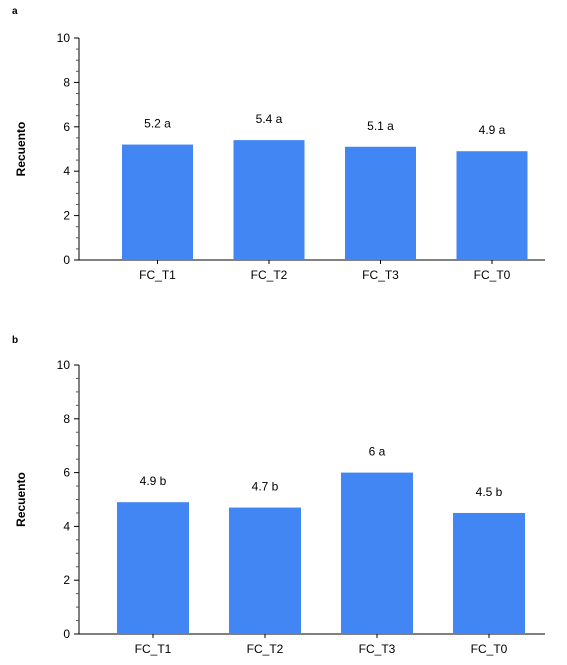 This screenshot has height=665, width=567. I want to click on panel-letter: b, so click(15, 340).